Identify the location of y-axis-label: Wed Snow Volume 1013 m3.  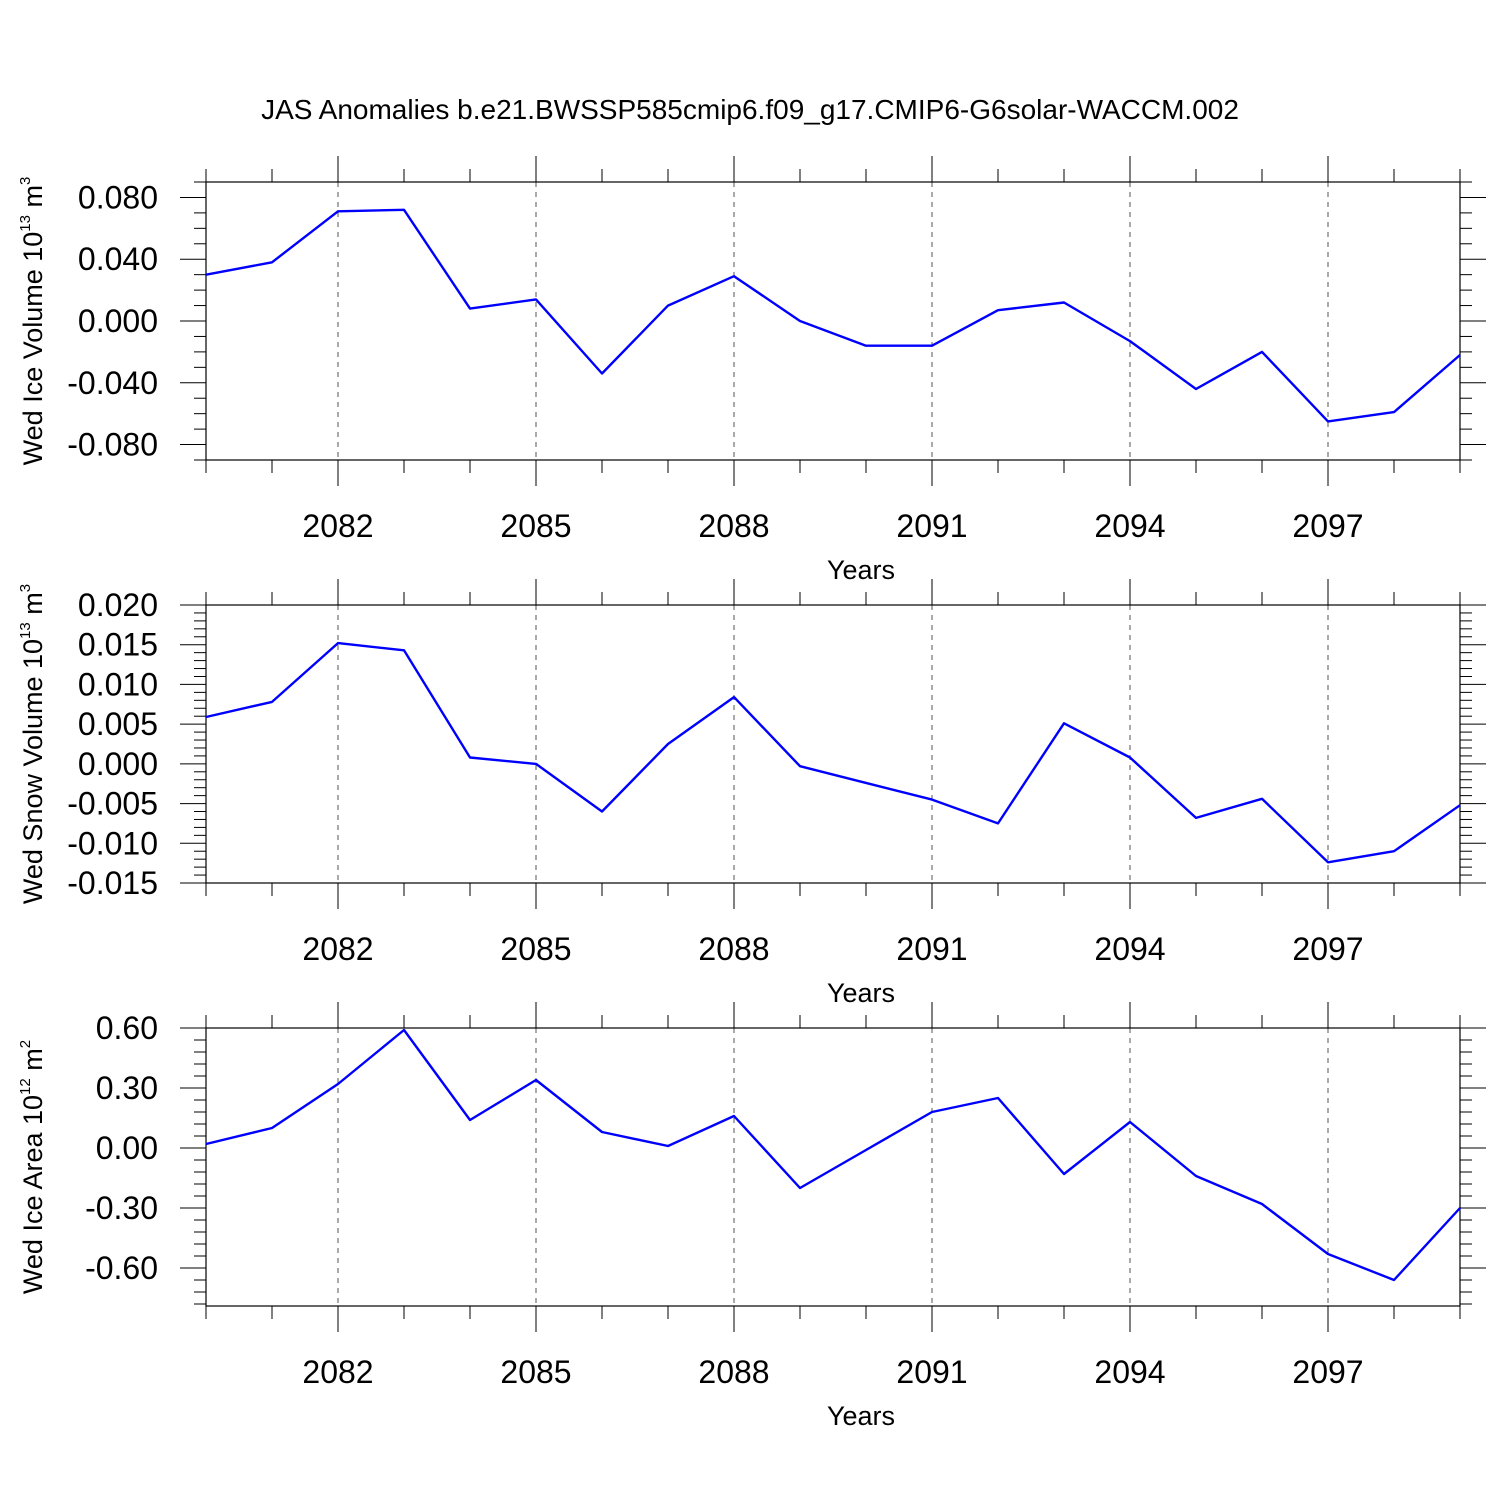
(32, 744).